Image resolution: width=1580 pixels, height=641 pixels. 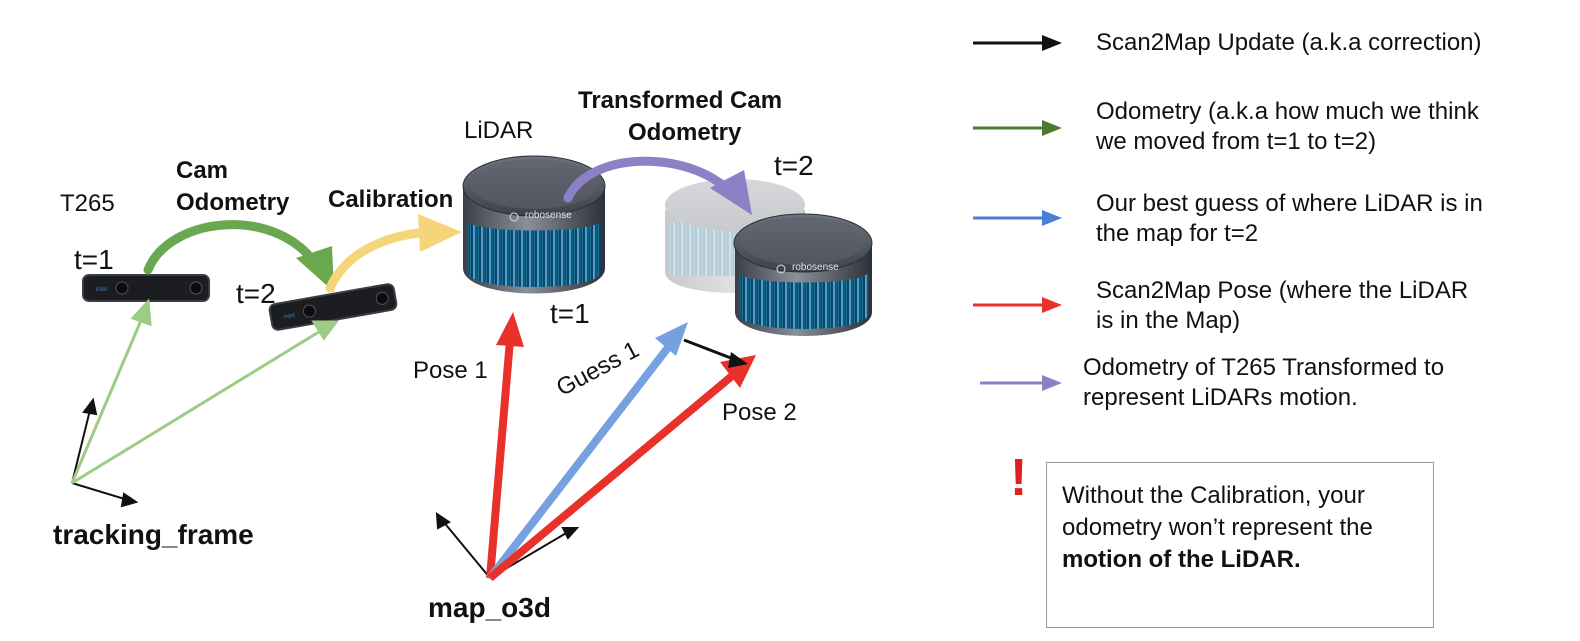 I want to click on pose2-label: Pose 2, so click(x=759, y=412).